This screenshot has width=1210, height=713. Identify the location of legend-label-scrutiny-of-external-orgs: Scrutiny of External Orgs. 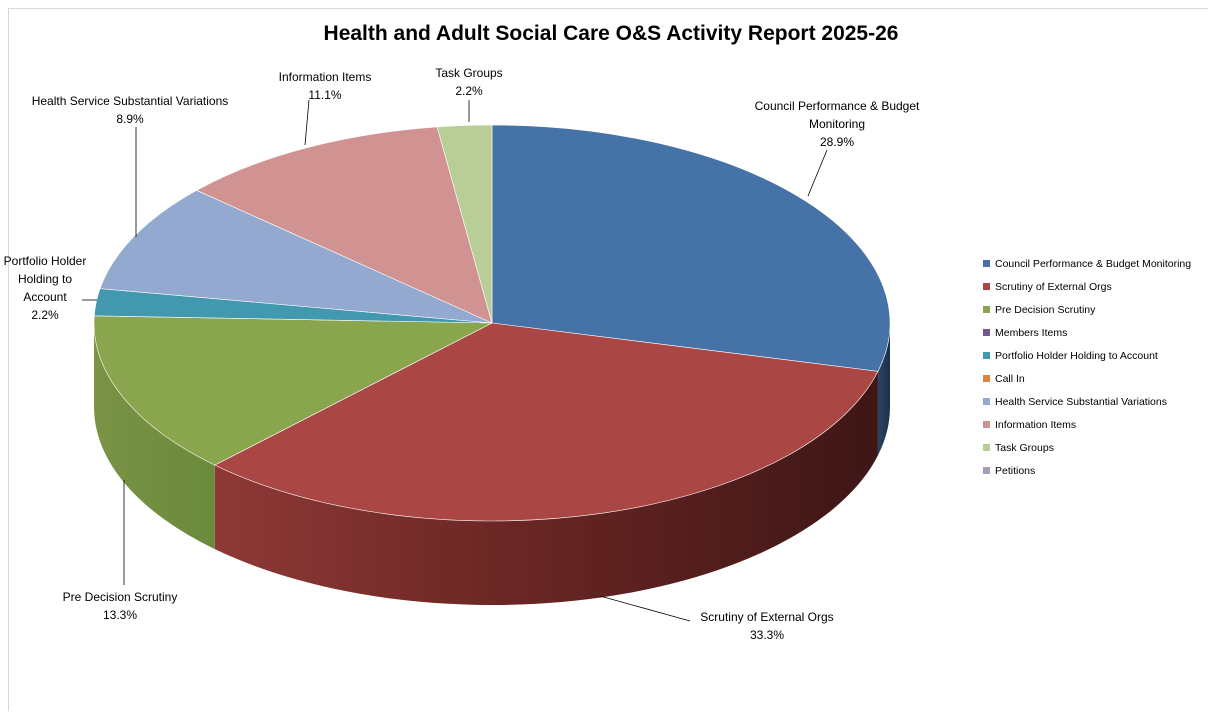
(1053, 286).